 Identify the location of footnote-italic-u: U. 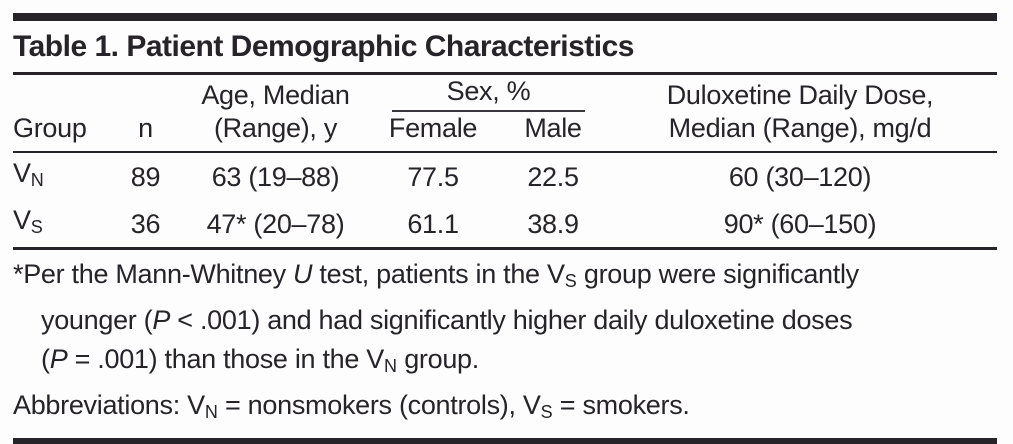
(303, 274).